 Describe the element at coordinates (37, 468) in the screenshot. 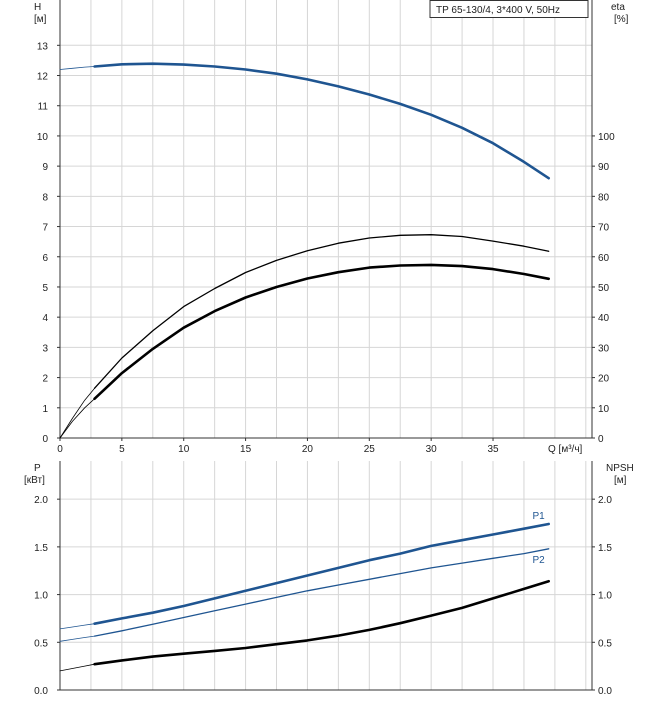

I see `y-axis-title: P` at that location.